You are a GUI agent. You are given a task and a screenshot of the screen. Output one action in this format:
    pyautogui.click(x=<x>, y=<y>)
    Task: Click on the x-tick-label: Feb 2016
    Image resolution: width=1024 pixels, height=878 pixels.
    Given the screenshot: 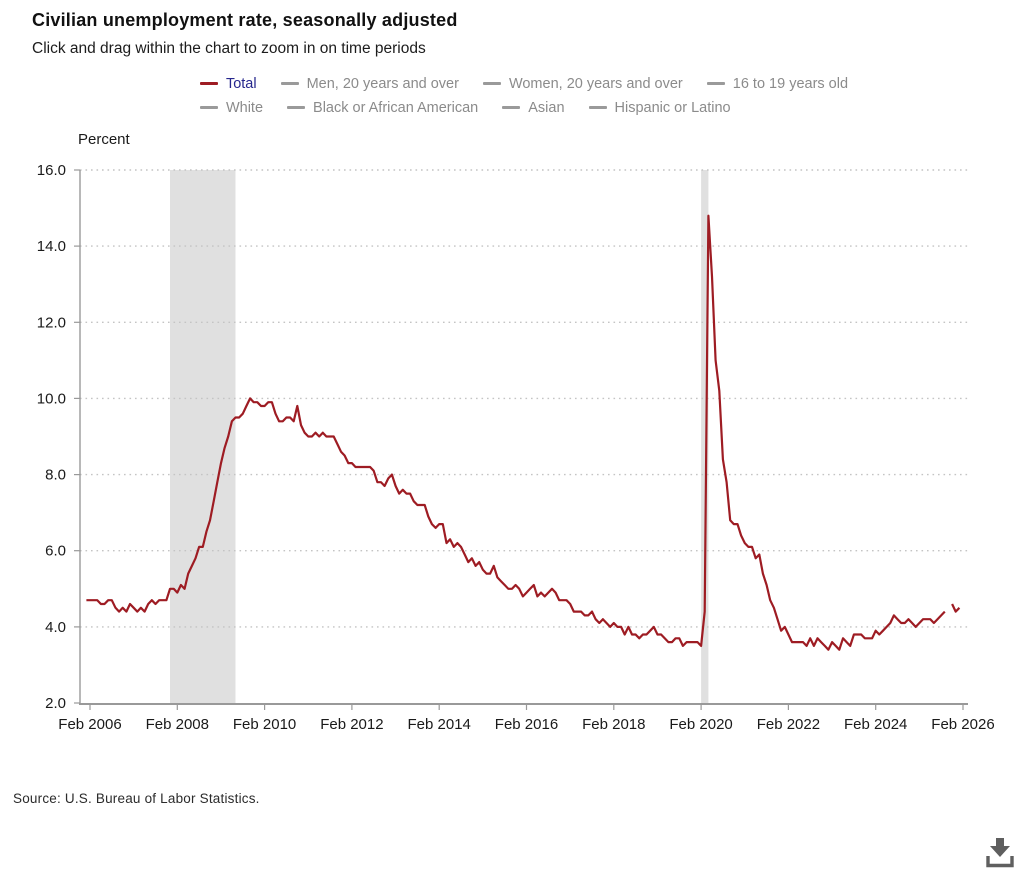 What is the action you would take?
    pyautogui.click(x=526, y=724)
    